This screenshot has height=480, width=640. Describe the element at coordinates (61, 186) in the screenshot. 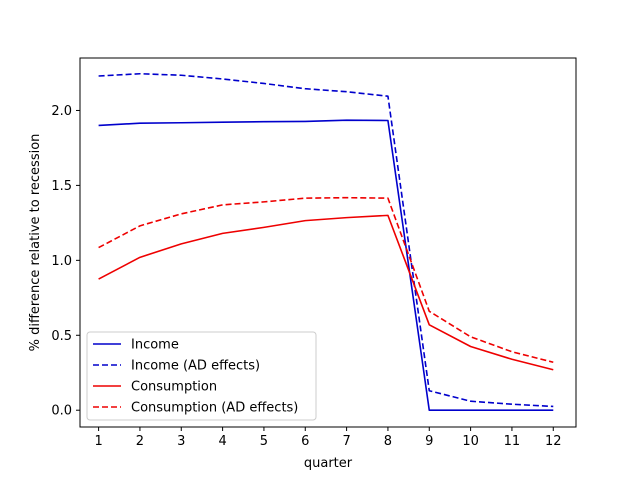

I see `y-tick-label: 1.5` at that location.